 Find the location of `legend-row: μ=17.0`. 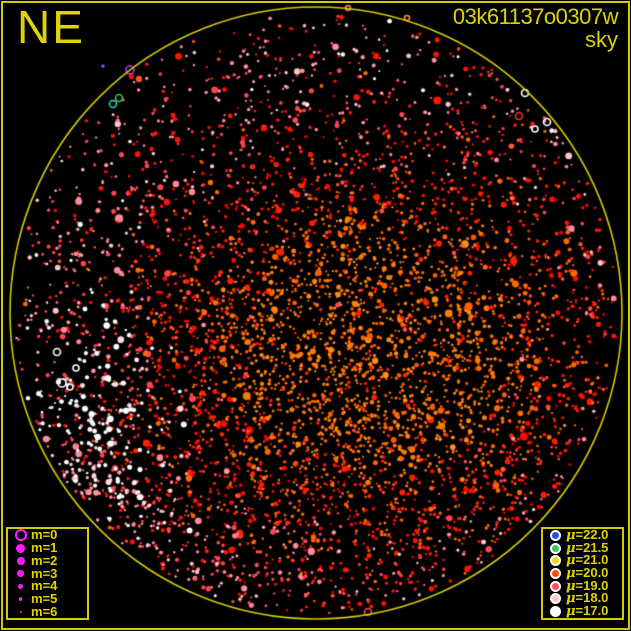

legend-row: μ=17.0 is located at coordinates (583, 611).